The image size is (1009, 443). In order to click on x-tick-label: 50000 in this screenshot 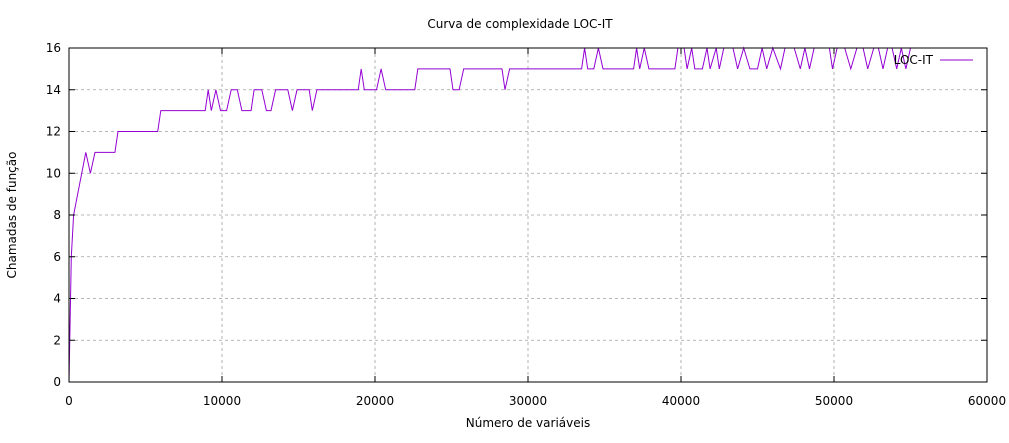, I will do `click(834, 401)`.